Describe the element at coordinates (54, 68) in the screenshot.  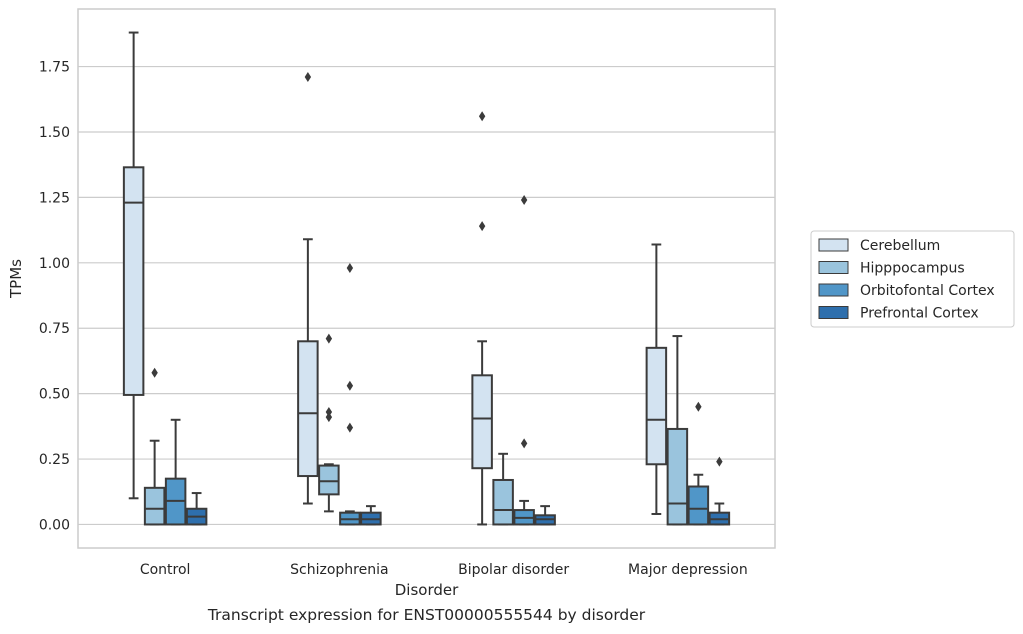
I see `y-tick-label: 1.75` at that location.